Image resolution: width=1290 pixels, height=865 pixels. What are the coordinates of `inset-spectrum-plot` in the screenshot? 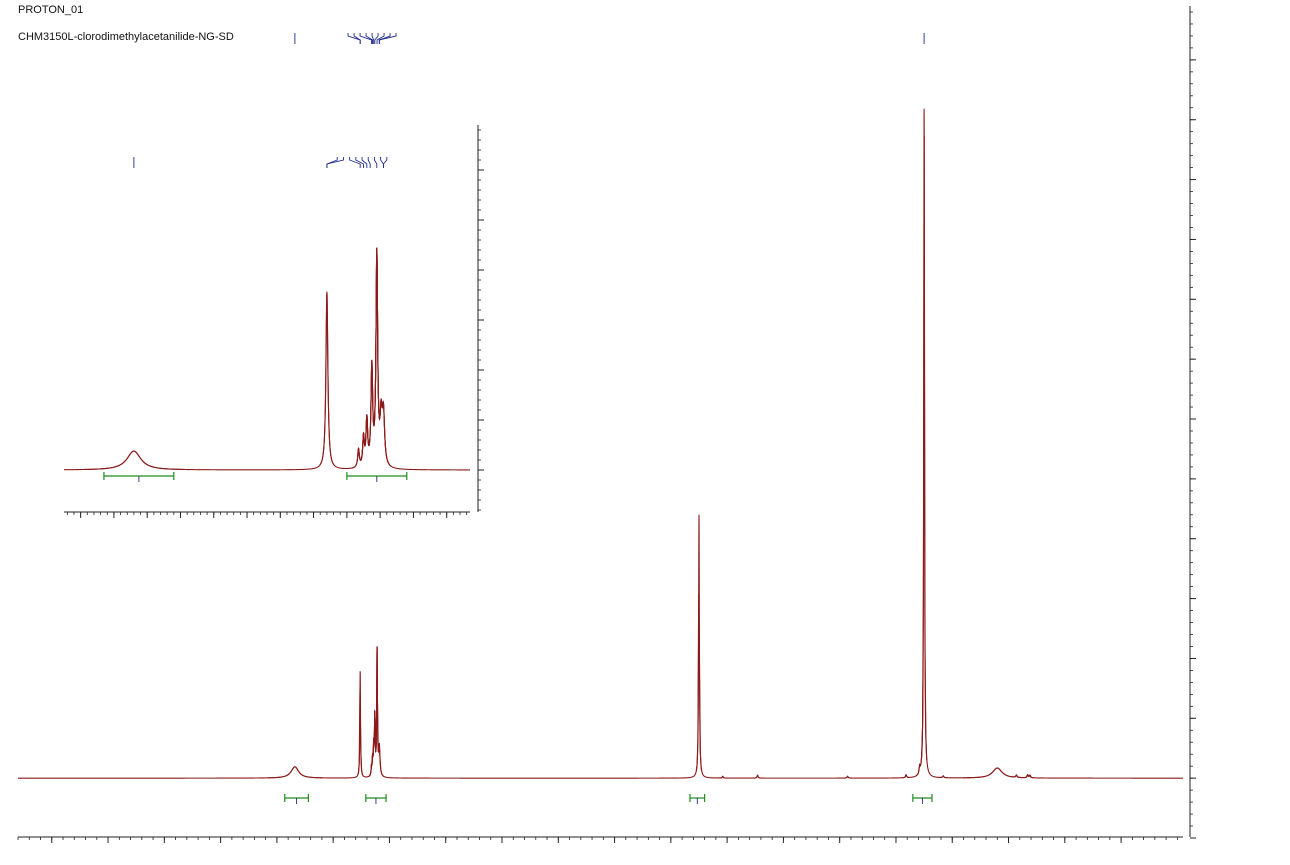 It's located at (273, 321).